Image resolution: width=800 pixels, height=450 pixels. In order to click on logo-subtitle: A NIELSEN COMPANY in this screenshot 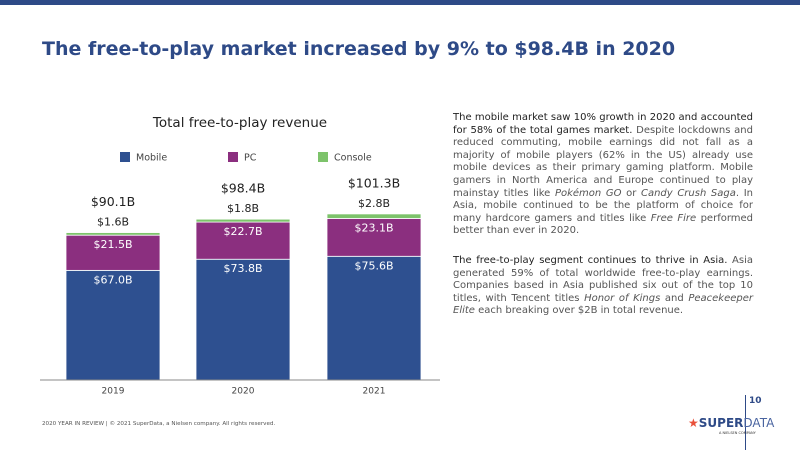, I will do `click(737, 433)`.